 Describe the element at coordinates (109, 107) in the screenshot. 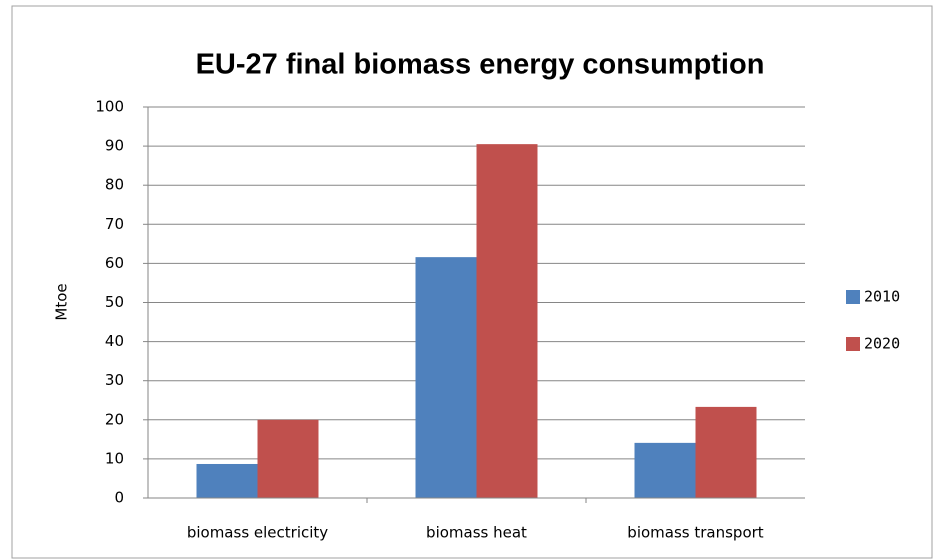

I see `y-tick-label: 100` at that location.